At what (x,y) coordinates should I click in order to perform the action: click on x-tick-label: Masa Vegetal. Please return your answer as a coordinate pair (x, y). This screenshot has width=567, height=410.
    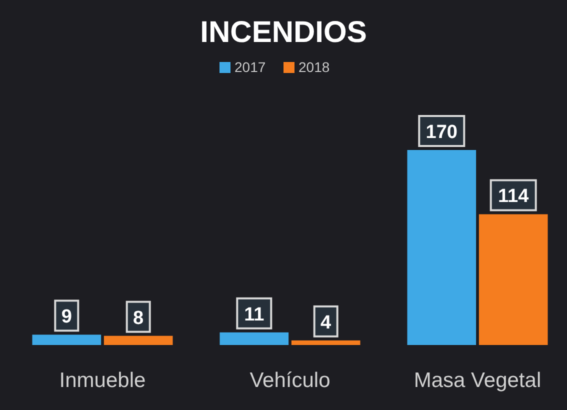
    Looking at the image, I should click on (478, 380).